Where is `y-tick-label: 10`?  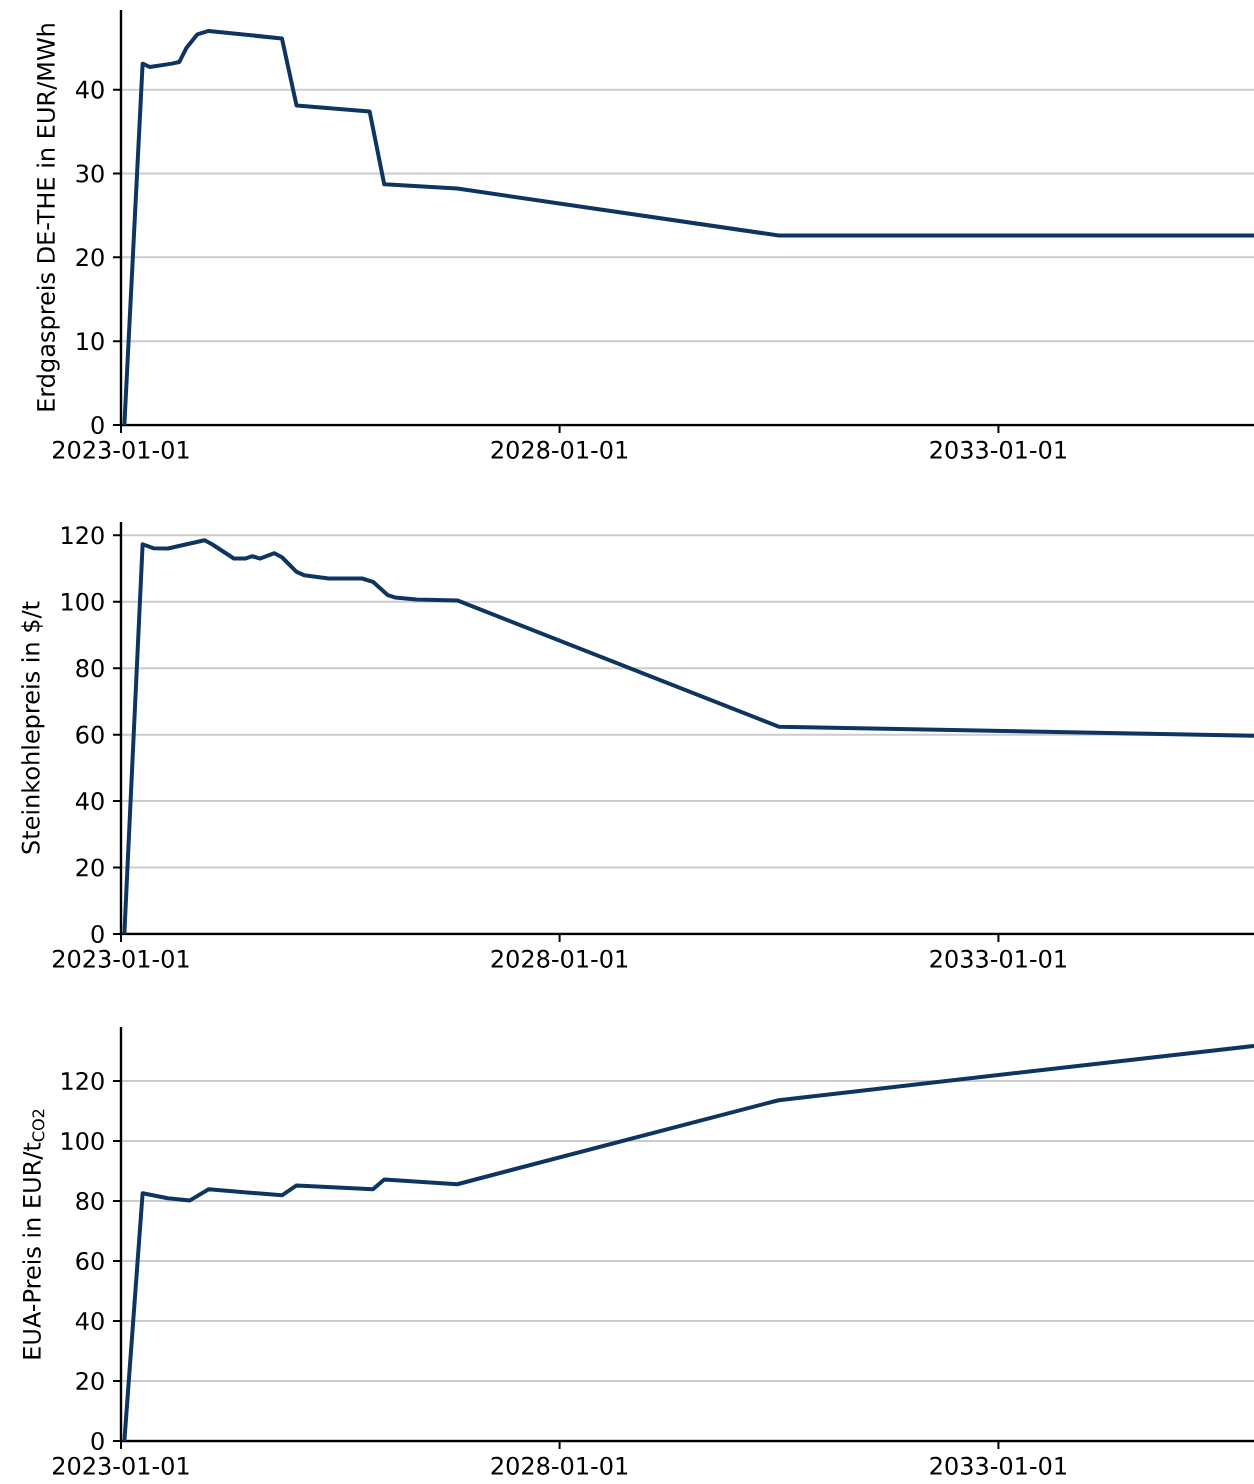
y-tick-label: 10 is located at coordinates (90, 341).